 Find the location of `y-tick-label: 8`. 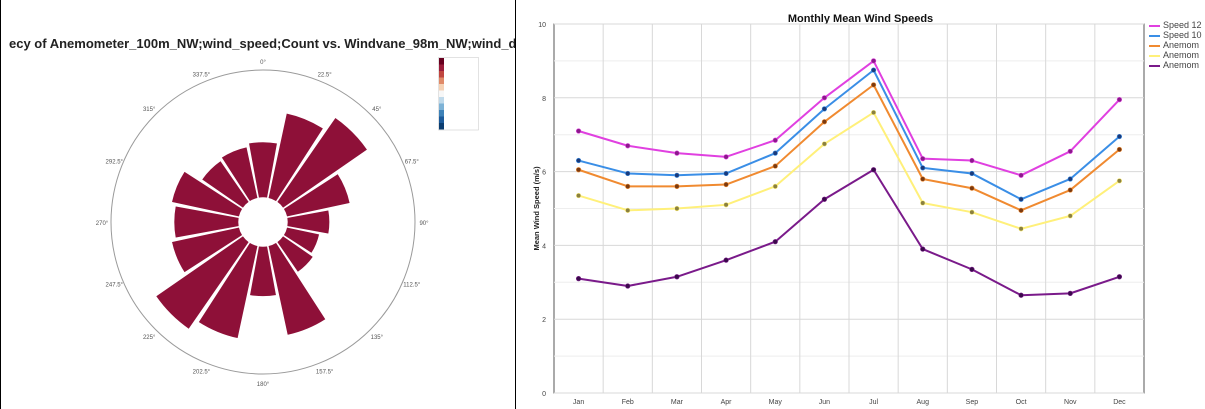

y-tick-label: 8 is located at coordinates (544, 99).